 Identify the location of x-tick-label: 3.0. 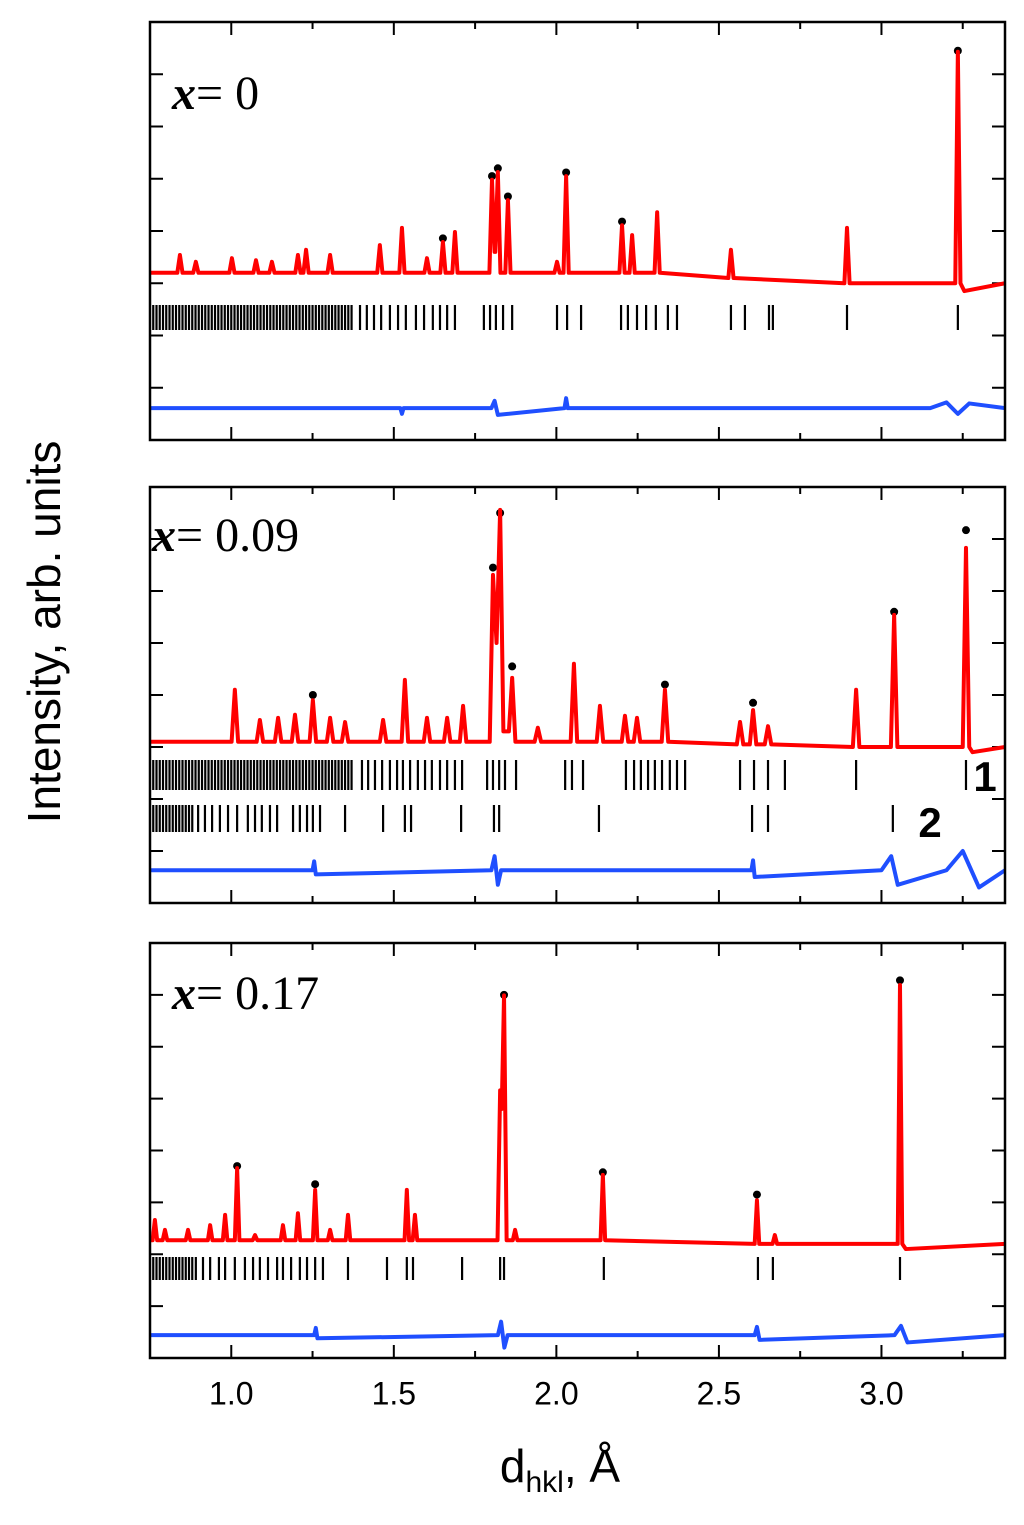
(881, 1393).